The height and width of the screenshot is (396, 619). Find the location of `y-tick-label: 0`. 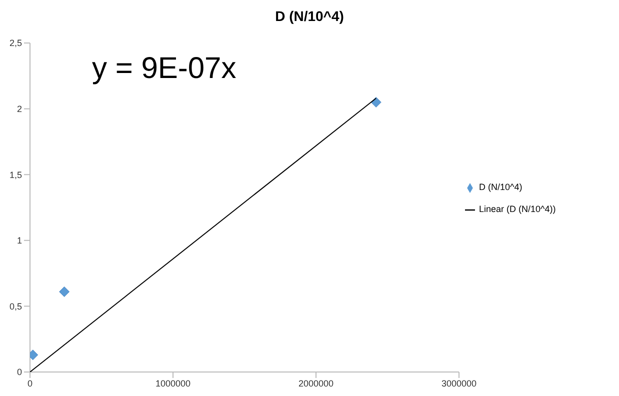

y-tick-label: 0 is located at coordinates (19, 372).